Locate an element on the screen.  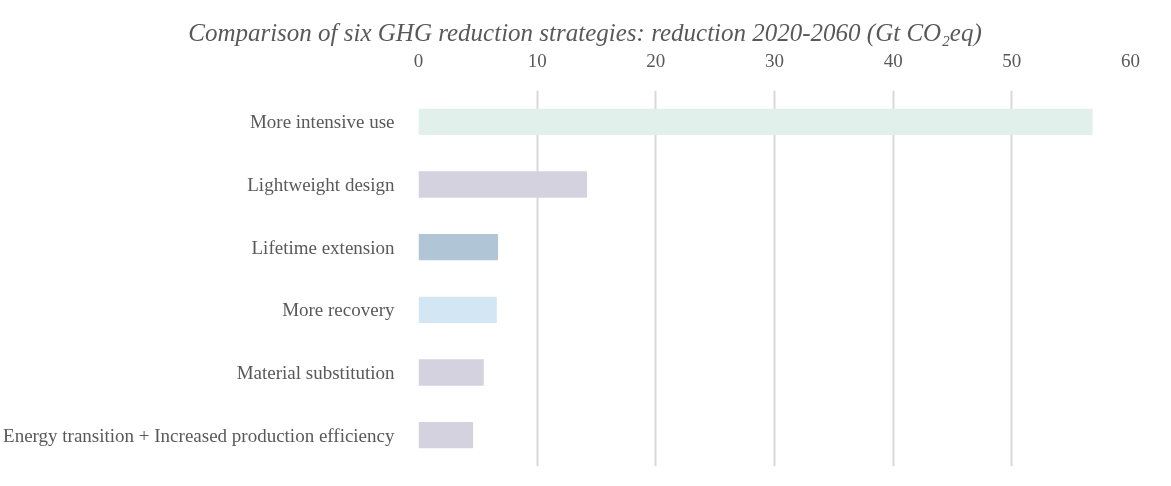
x-tick-label: 10 is located at coordinates (537, 60).